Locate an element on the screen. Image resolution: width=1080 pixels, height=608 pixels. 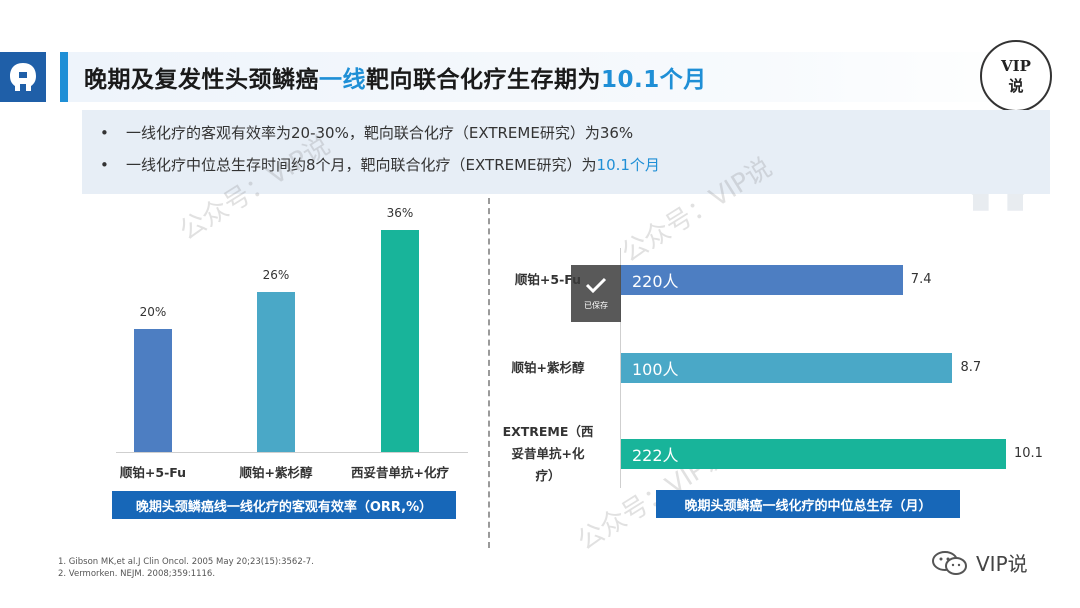
title-accent-bar is located at coordinates (64, 77).